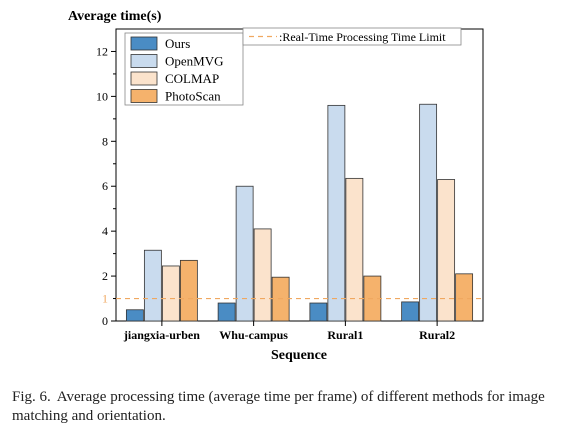  I want to click on y-tick-label: 6, so click(105, 186).